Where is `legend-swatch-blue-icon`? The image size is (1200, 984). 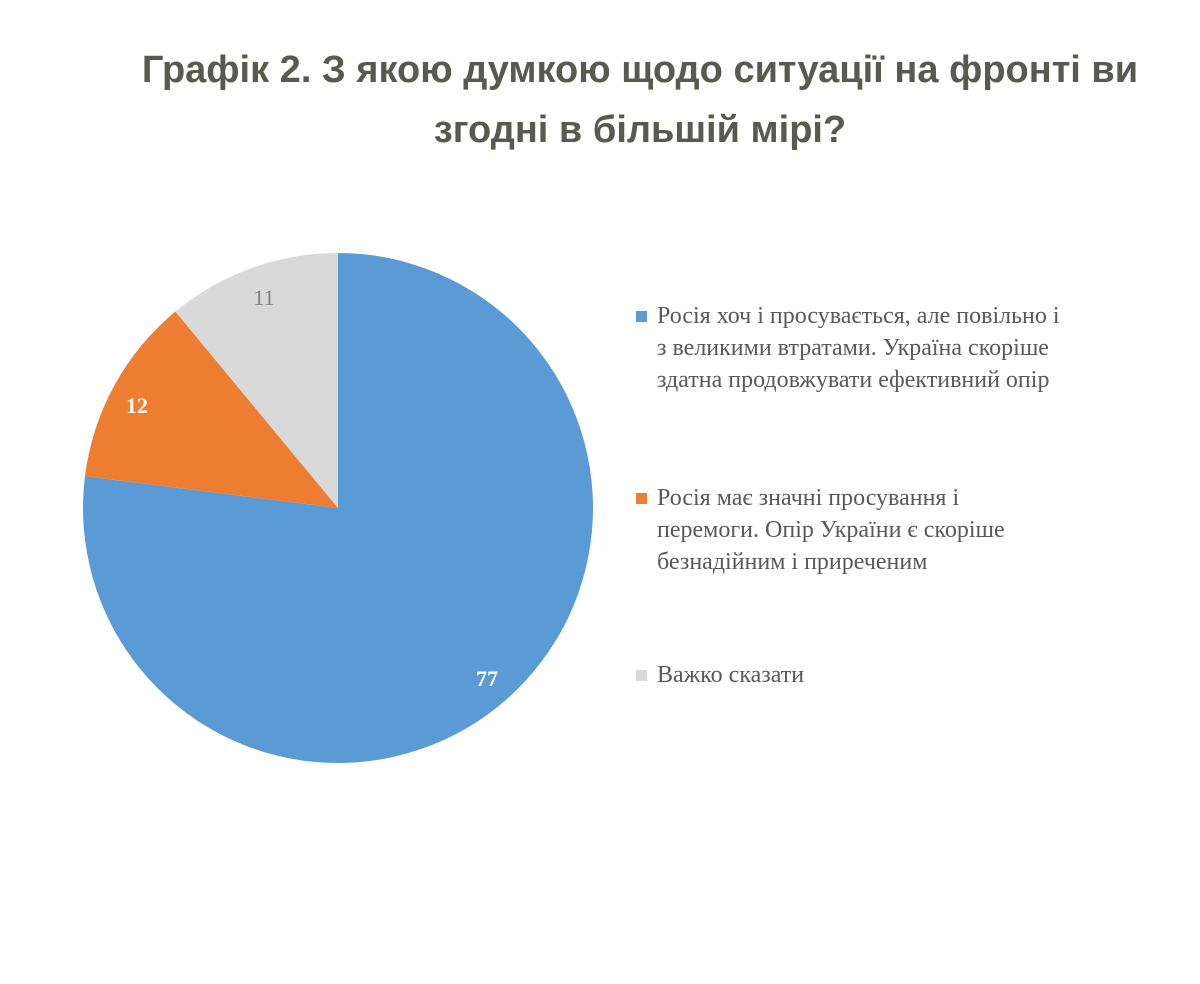 legend-swatch-blue-icon is located at coordinates (641, 316).